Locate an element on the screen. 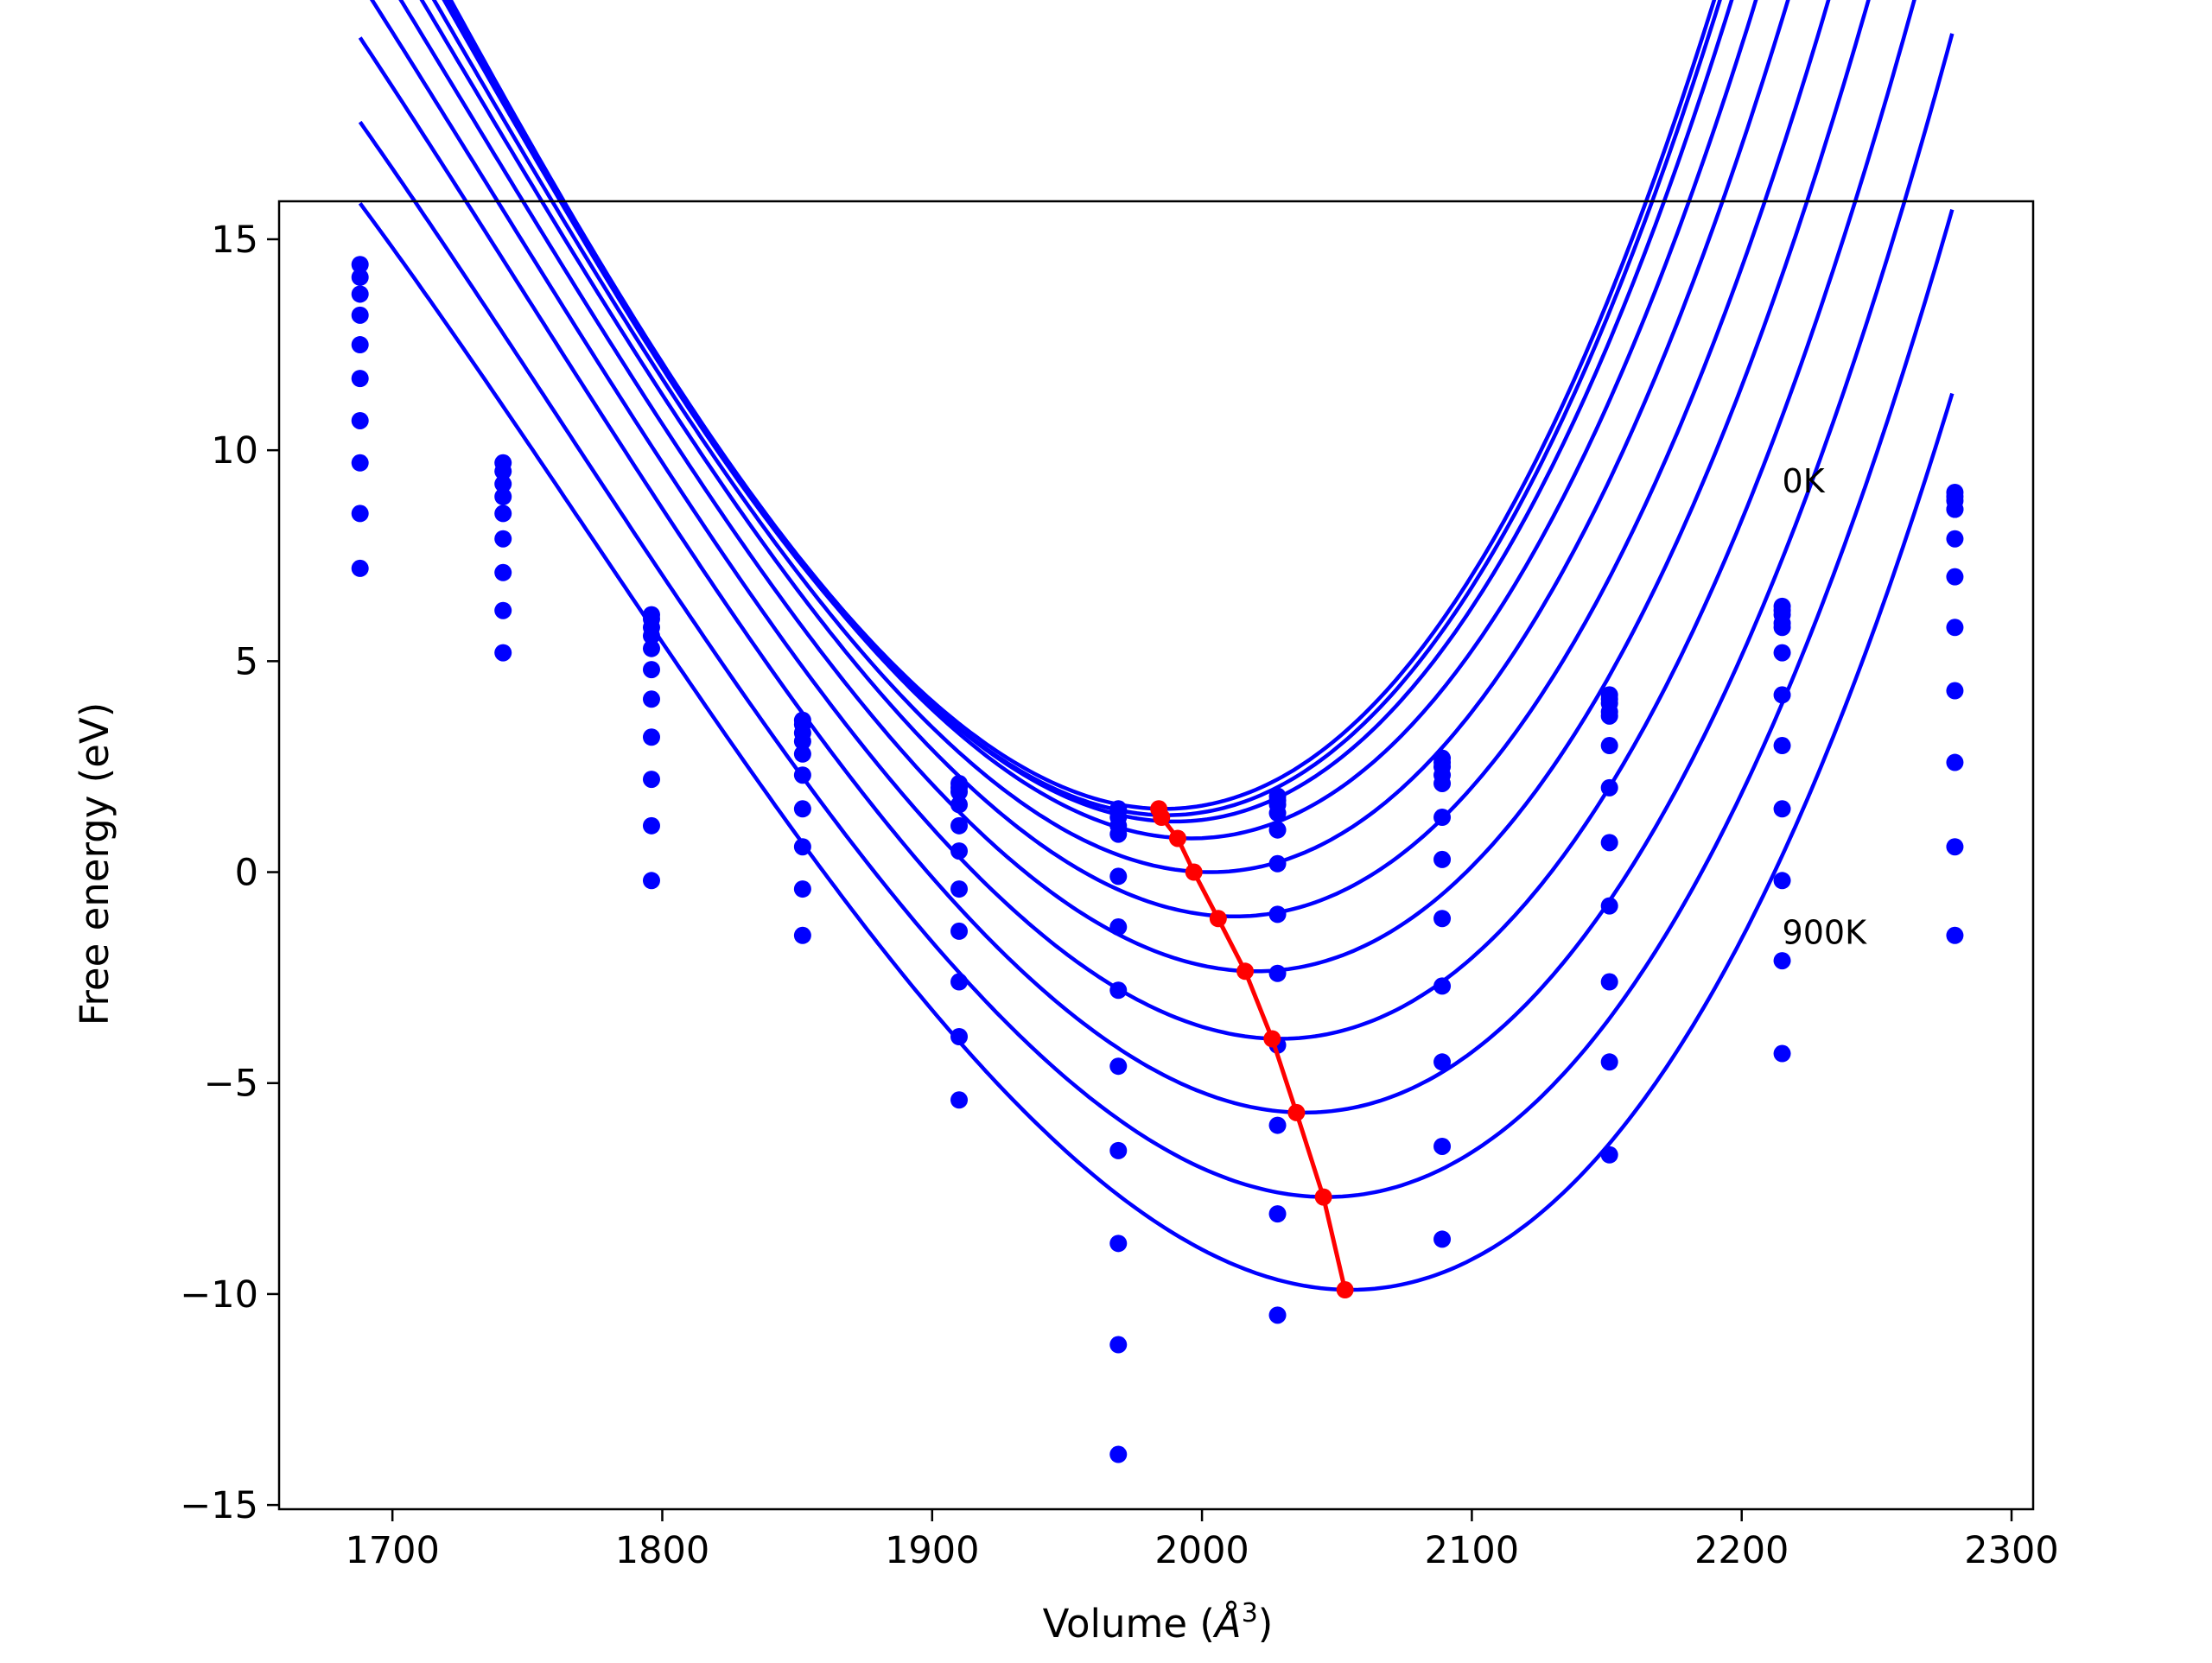 The width and height of the screenshot is (2212, 1663). annotation-0: 0K is located at coordinates (1804, 481).